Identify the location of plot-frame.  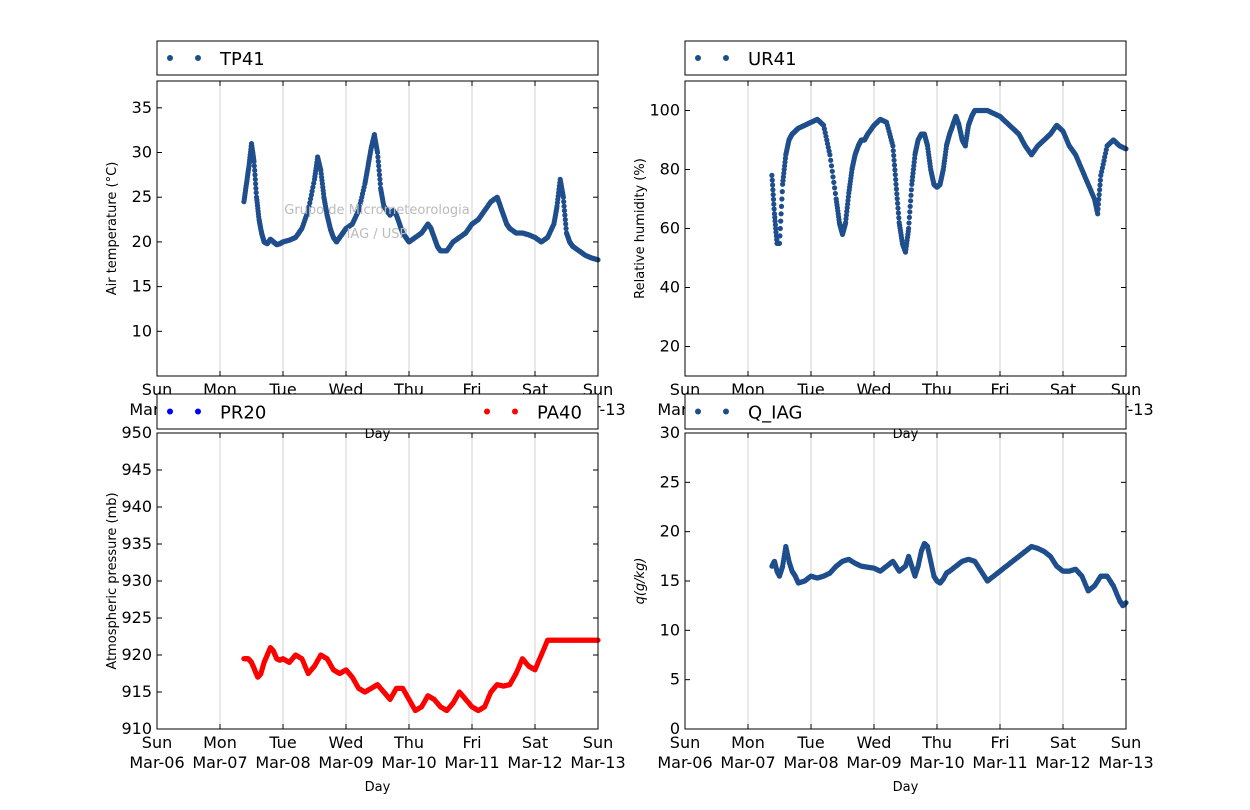
(905, 581).